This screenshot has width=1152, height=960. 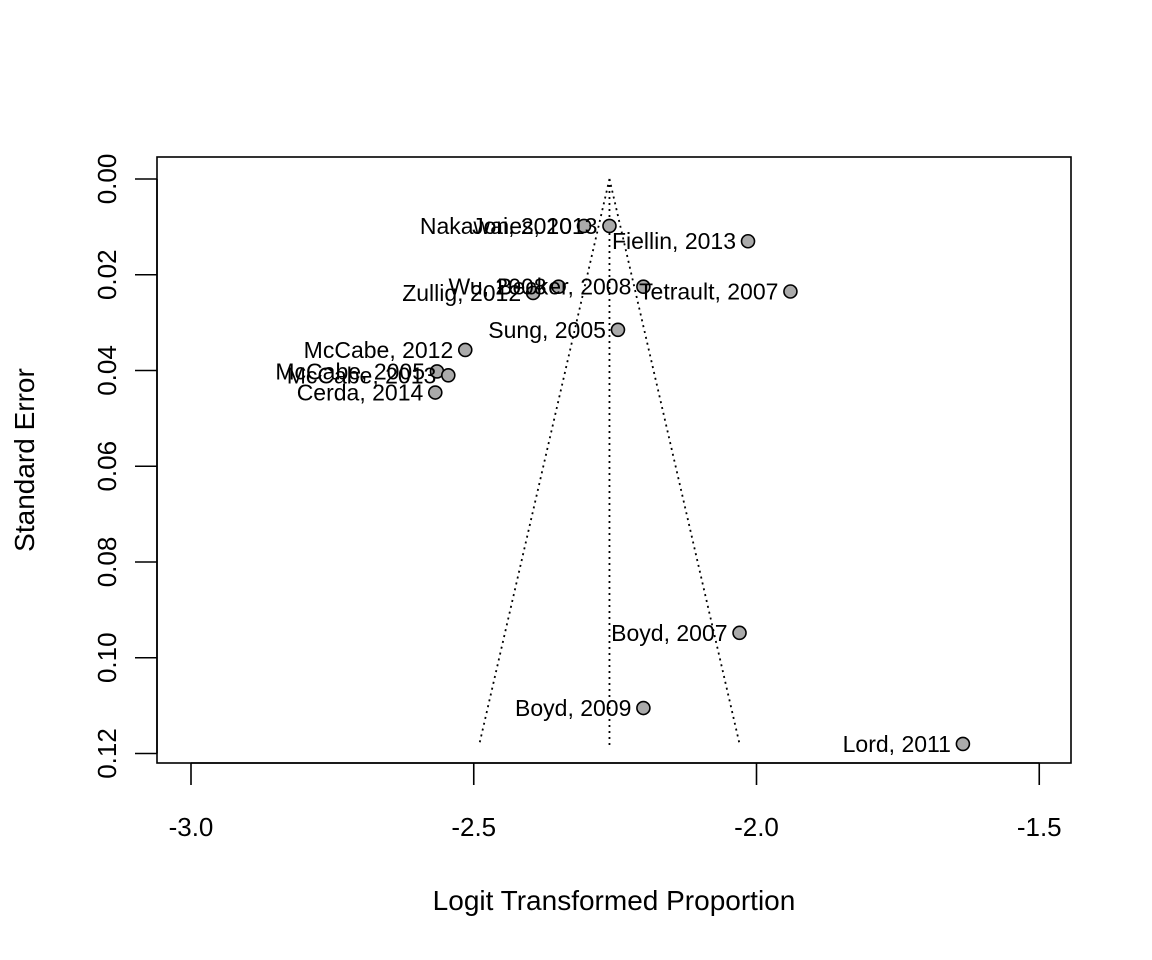 I want to click on study-label: Nakawai, 2010, so click(x=496, y=226).